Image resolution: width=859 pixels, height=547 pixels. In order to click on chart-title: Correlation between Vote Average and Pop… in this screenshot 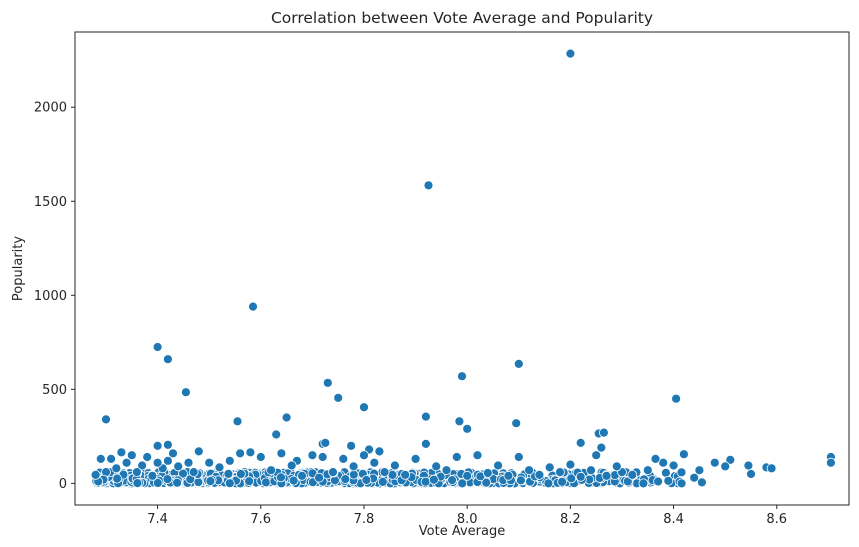, I will do `click(462, 18)`.